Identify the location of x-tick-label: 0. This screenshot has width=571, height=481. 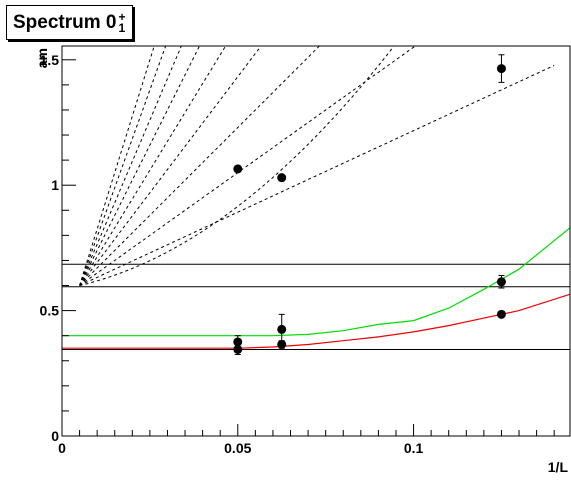
(62, 448).